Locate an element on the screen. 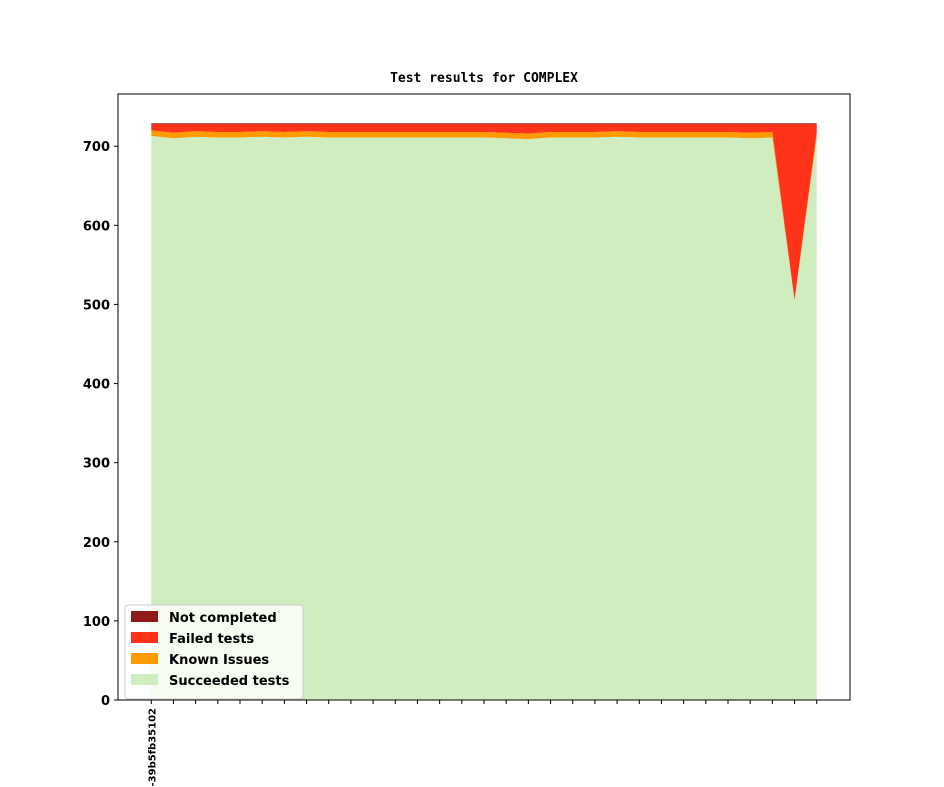  chart-title: Test results for COMPLEX is located at coordinates (484, 78).